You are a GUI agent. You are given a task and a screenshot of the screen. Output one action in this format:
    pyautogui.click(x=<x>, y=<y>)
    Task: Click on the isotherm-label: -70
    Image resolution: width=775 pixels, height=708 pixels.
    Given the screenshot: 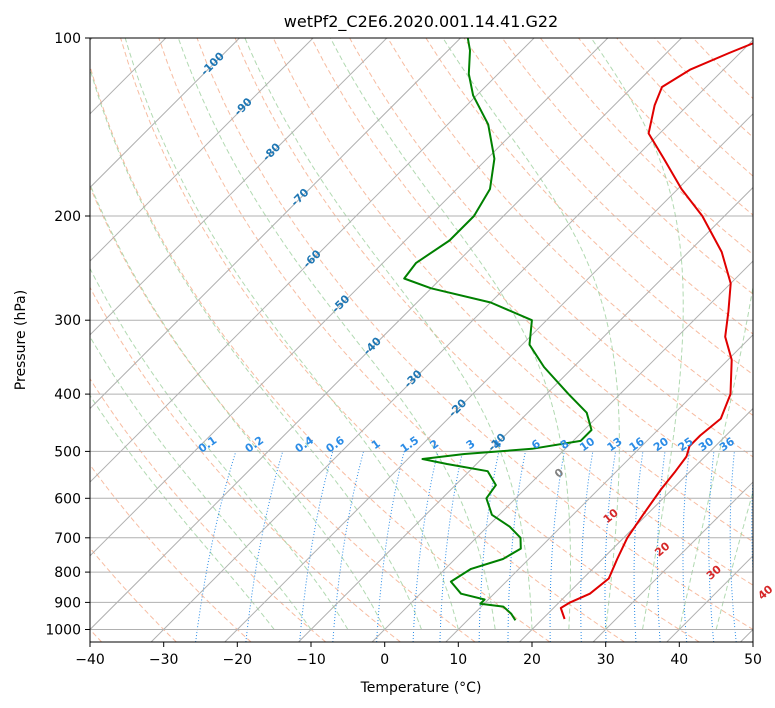 What is the action you would take?
    pyautogui.click(x=299, y=197)
    